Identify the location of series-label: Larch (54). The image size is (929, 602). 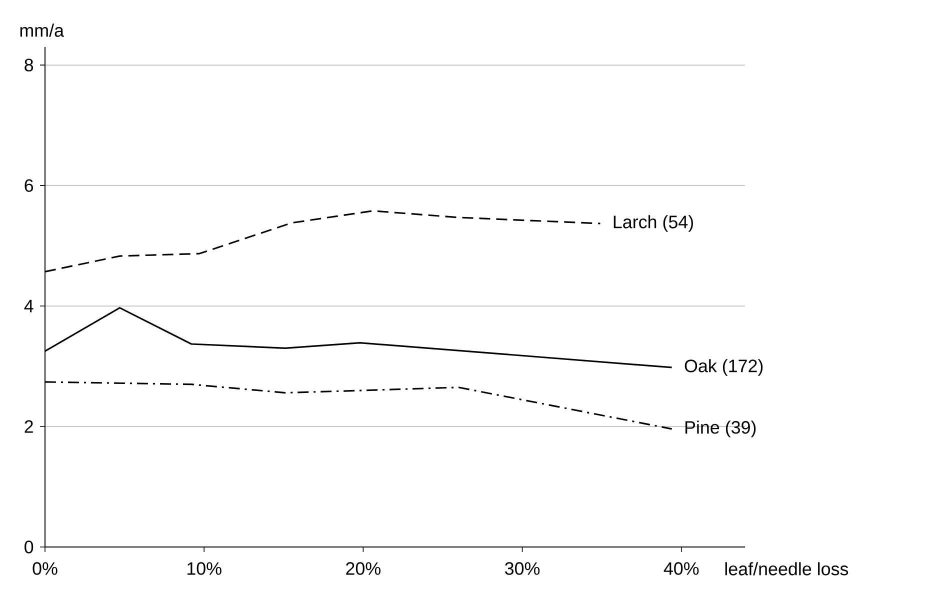
(653, 223).